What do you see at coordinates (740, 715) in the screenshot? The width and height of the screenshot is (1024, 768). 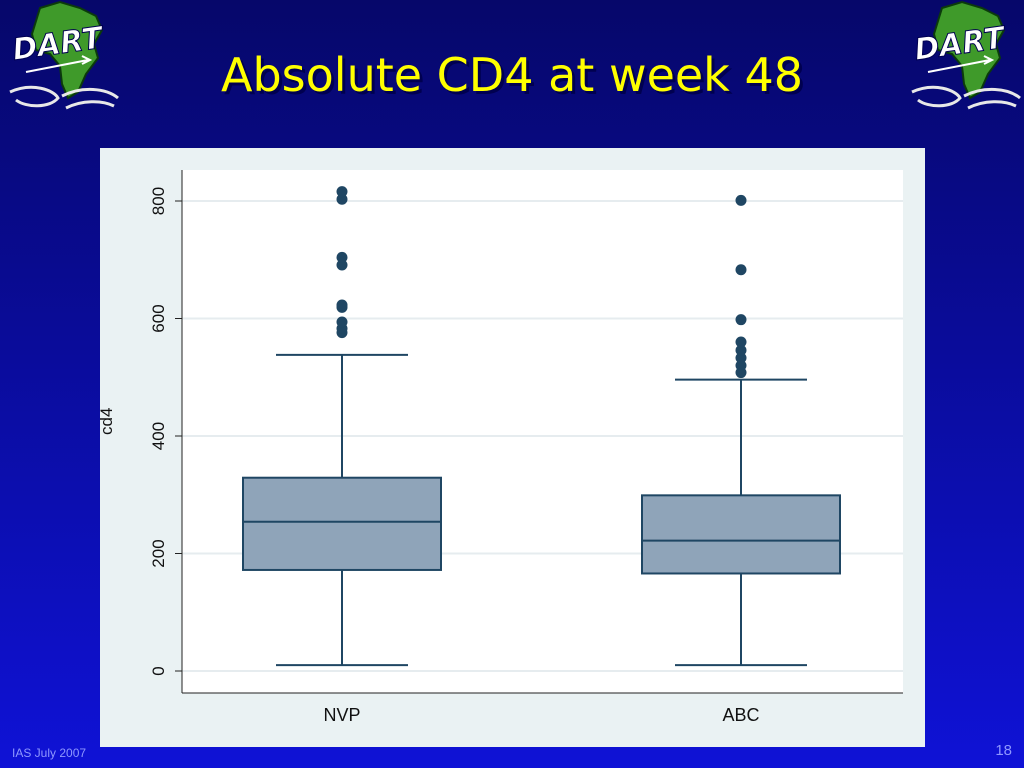 I see `x-category-label: ABC` at bounding box center [740, 715].